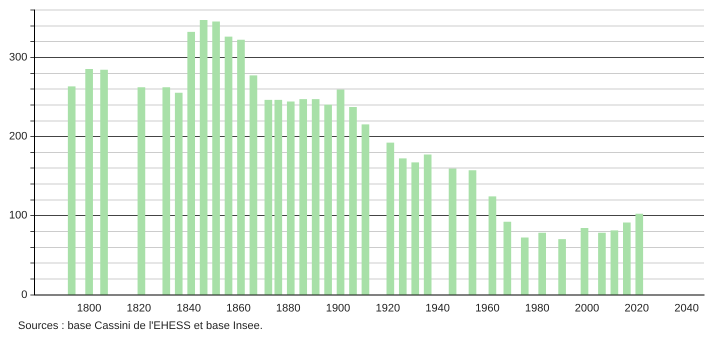 The width and height of the screenshot is (710, 340). I want to click on x-tick-label: 1980, so click(537, 308).